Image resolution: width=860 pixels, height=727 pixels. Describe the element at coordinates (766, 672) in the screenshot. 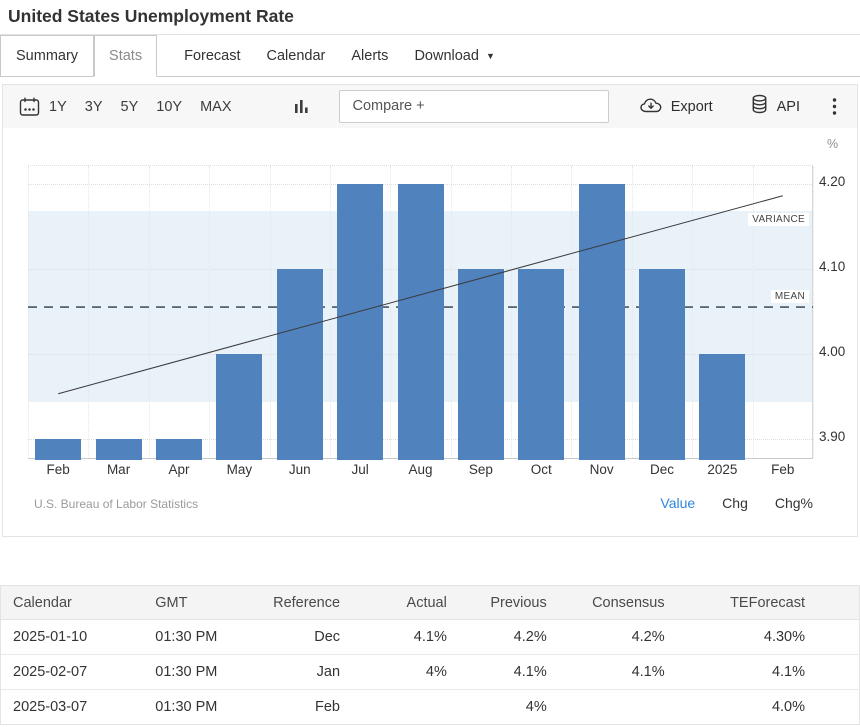

I see `cell-teforecast: 4.1%` at that location.